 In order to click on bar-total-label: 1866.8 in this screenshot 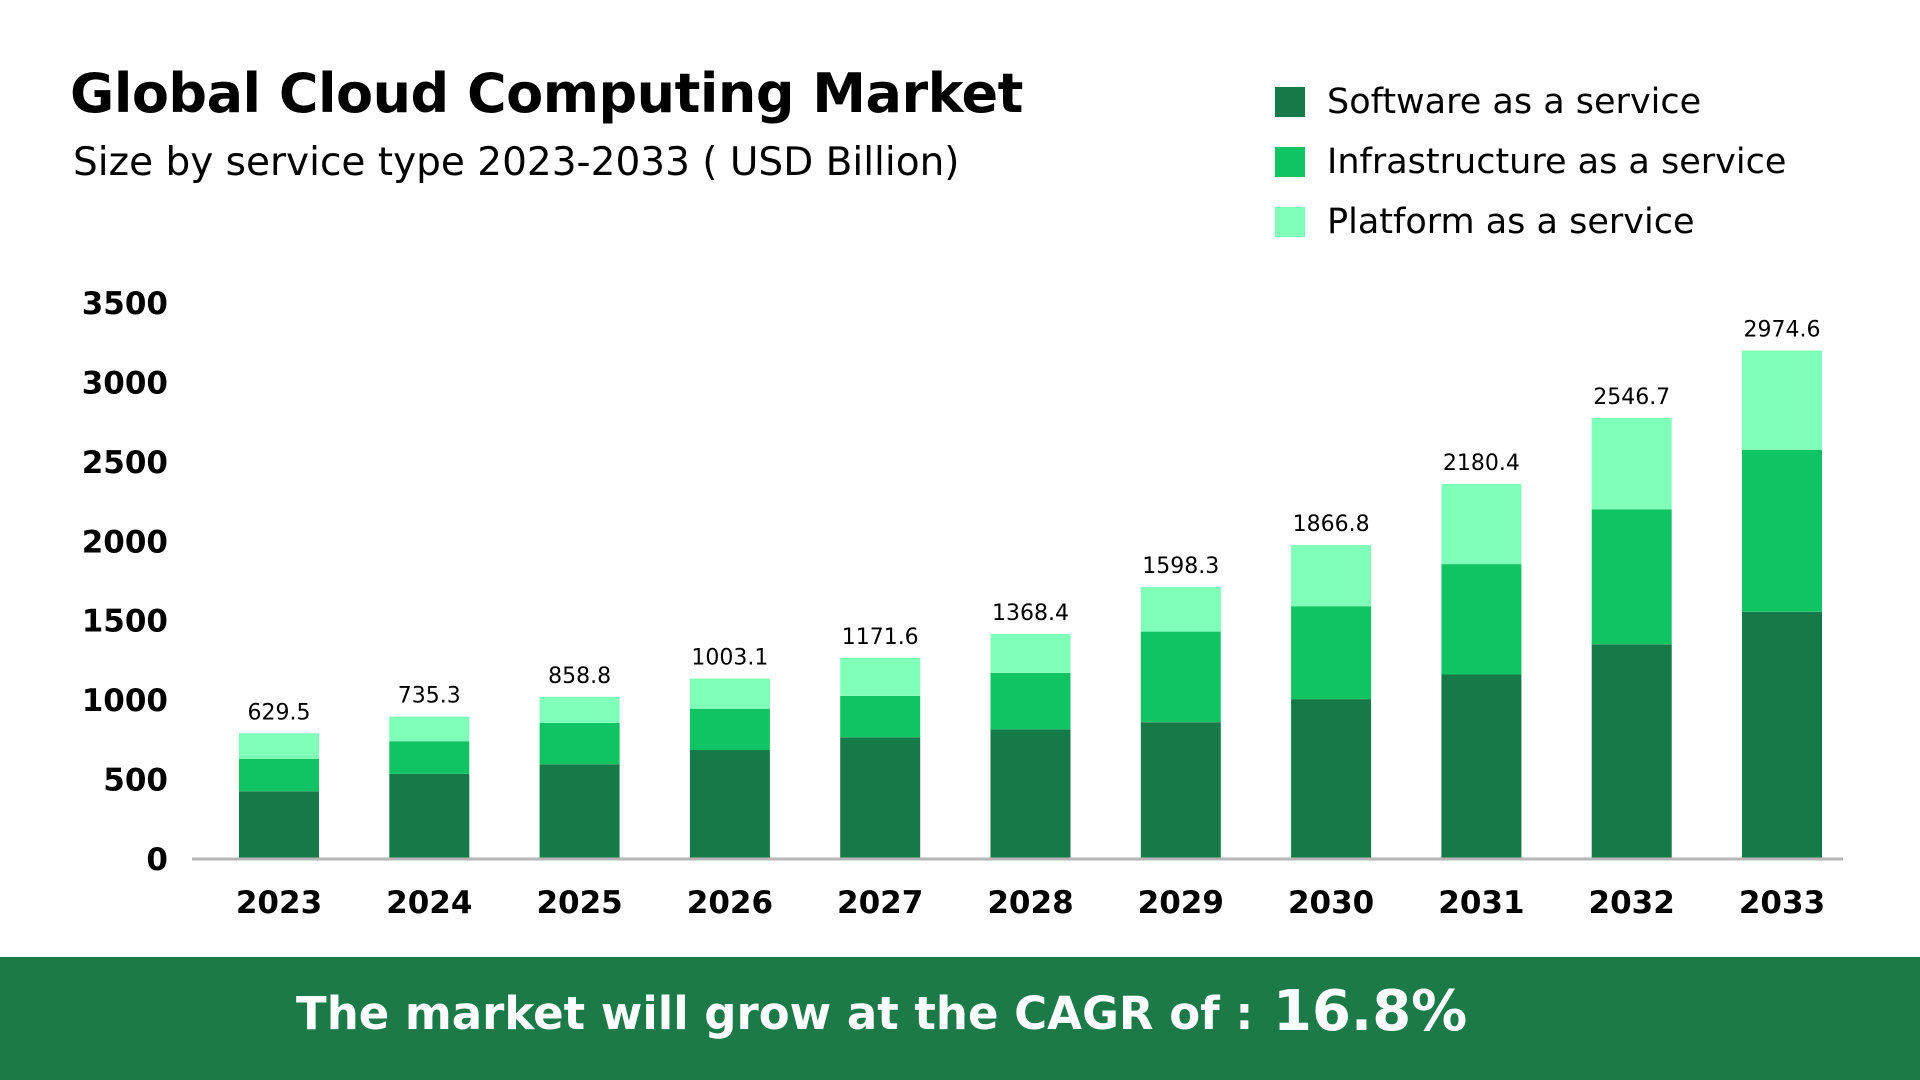, I will do `click(1331, 524)`.